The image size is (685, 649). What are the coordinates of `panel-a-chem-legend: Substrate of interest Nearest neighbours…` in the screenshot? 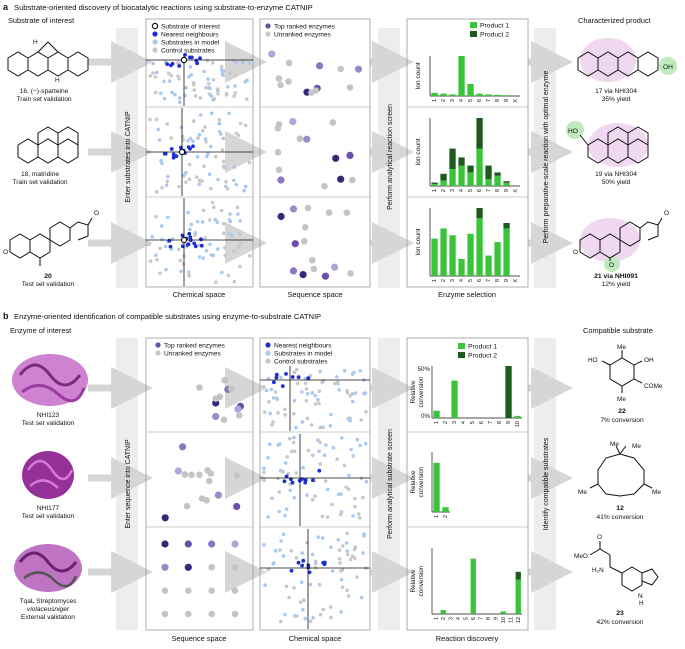 It's located at (185, 38).